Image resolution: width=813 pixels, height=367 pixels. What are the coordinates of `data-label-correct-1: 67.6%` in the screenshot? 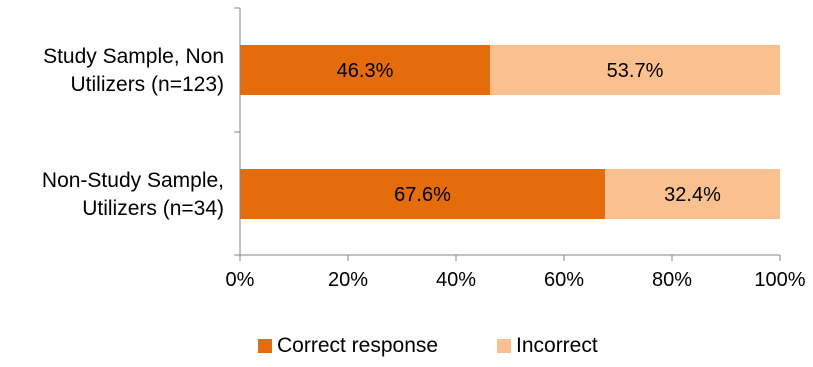 It's located at (422, 195).